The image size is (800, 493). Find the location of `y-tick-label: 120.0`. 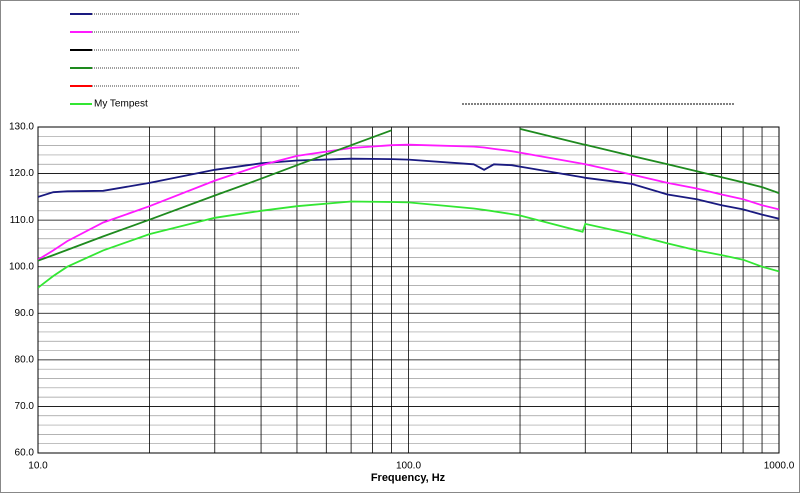

y-tick-label: 120.0 is located at coordinates (21, 173).